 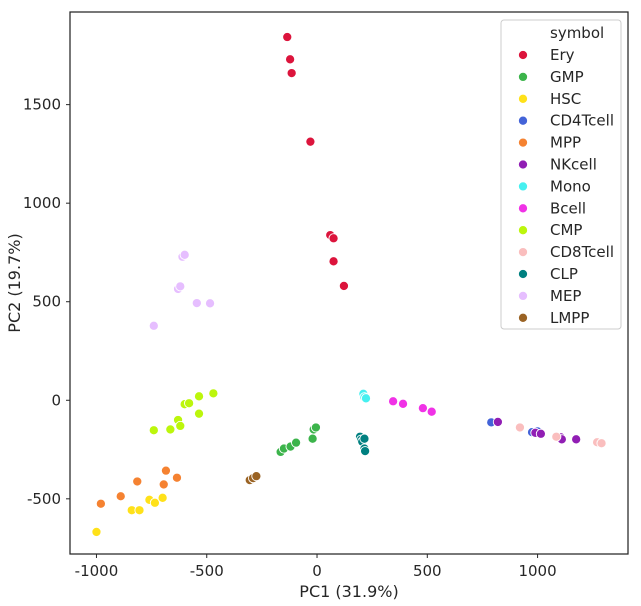 I want to click on legend-label-cd8tcell: CD8Tcell, so click(x=582, y=252).